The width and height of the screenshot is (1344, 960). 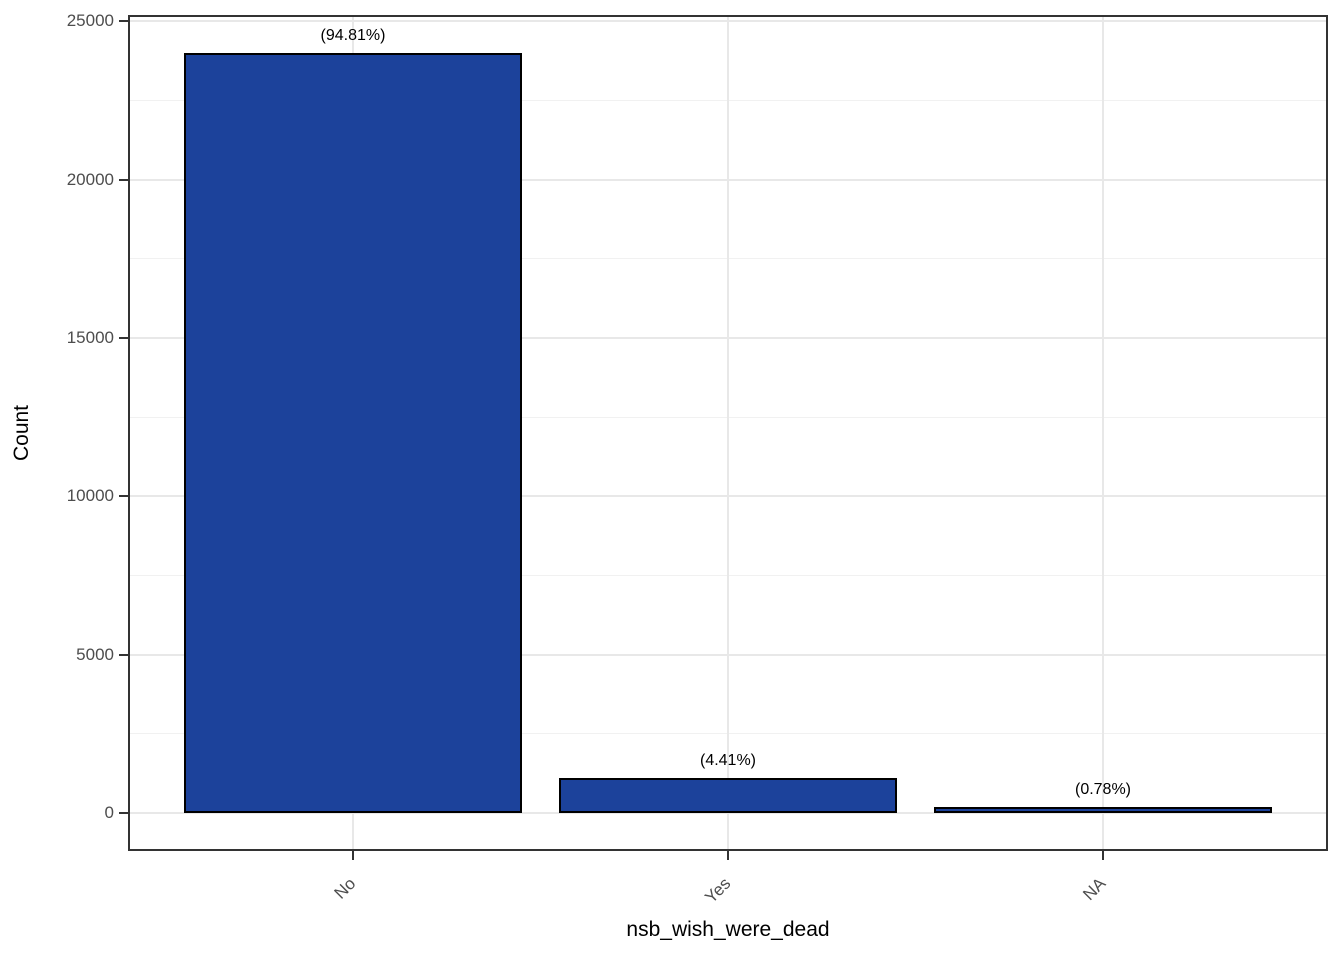 What do you see at coordinates (109, 812) in the screenshot?
I see `y-tick-label: 0` at bounding box center [109, 812].